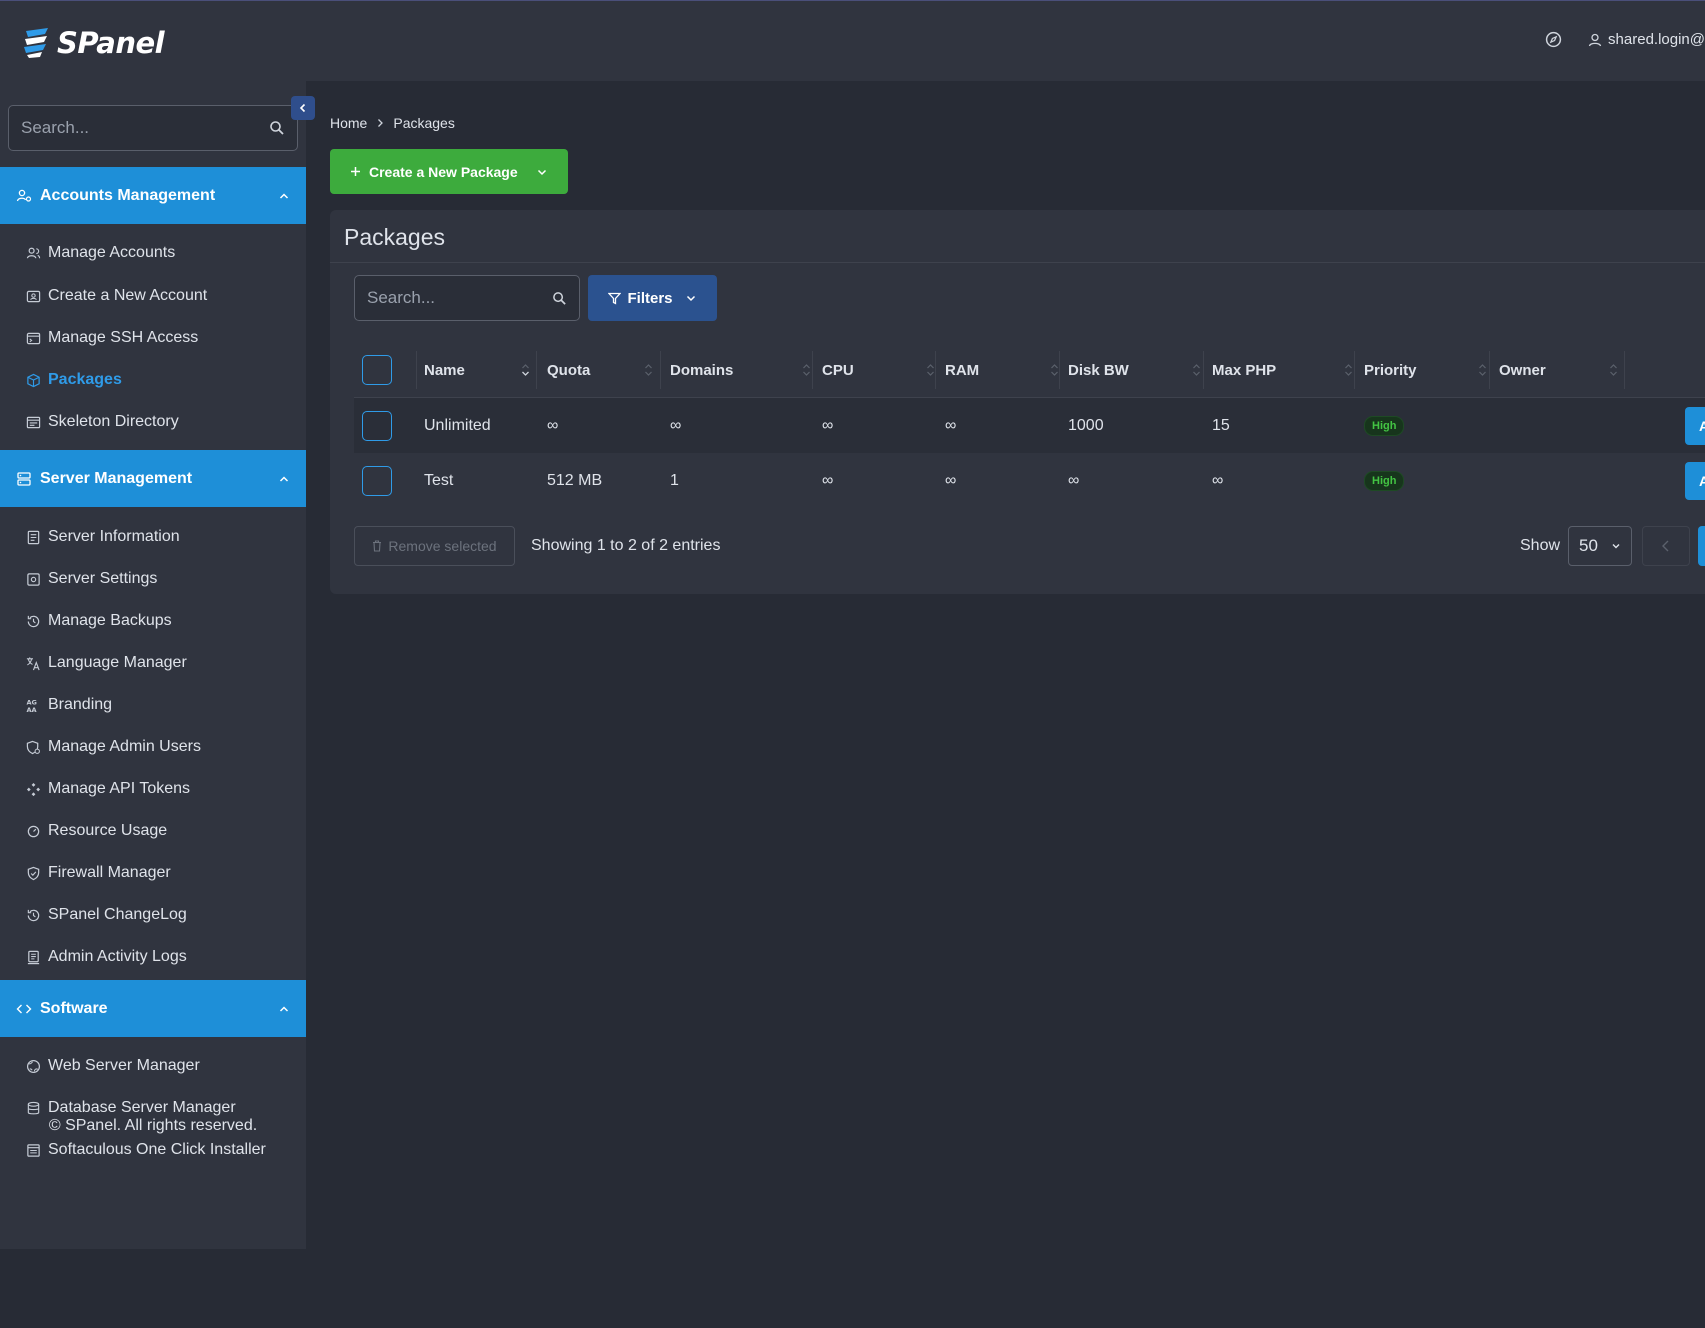 The height and width of the screenshot is (1328, 1705). What do you see at coordinates (442, 546) in the screenshot?
I see `remove-selected-label: Remove selected` at bounding box center [442, 546].